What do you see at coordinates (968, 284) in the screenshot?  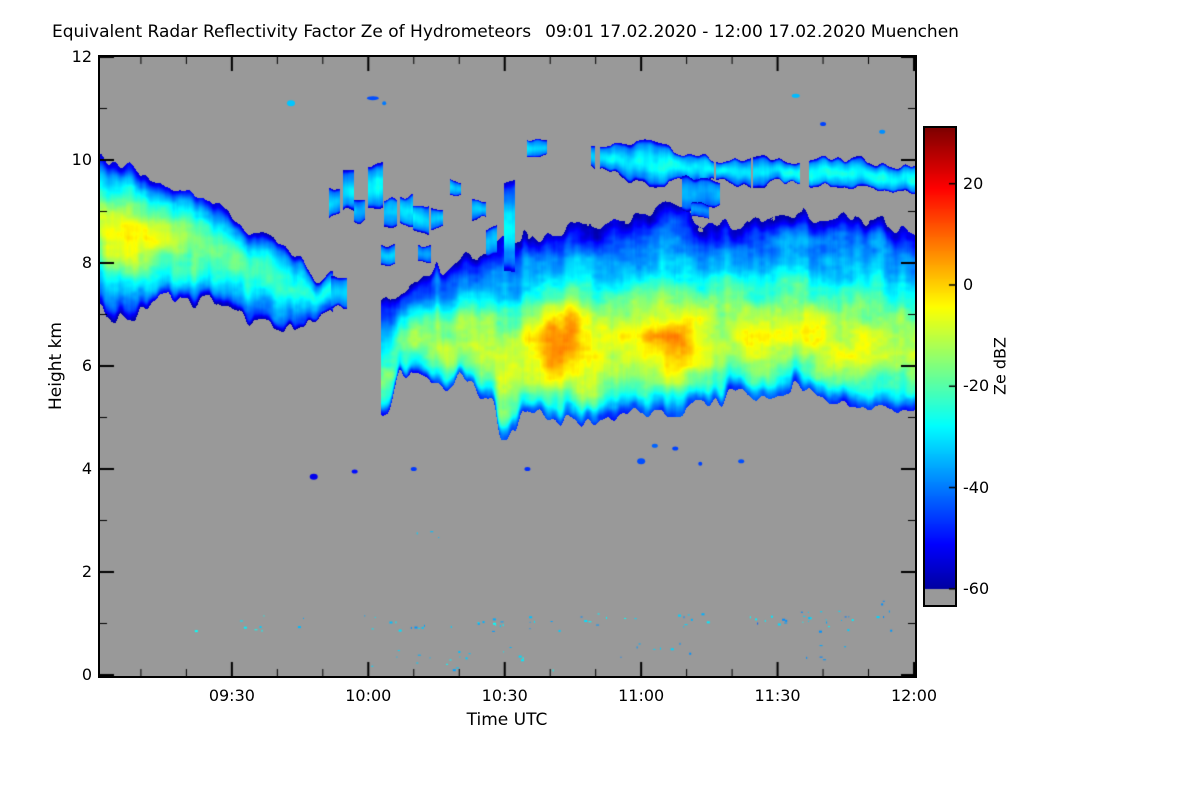 I see `colorbar-tick-label: 0` at bounding box center [968, 284].